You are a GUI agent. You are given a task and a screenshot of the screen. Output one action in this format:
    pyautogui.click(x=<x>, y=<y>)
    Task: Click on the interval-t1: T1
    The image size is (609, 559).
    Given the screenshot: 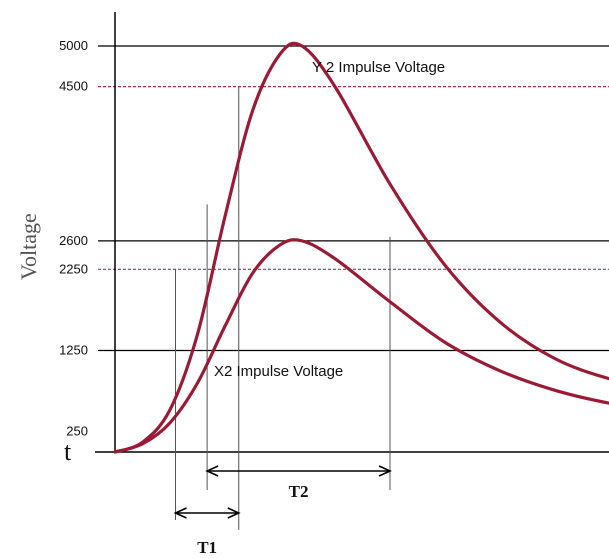 What is the action you would take?
    pyautogui.click(x=207, y=532)
    